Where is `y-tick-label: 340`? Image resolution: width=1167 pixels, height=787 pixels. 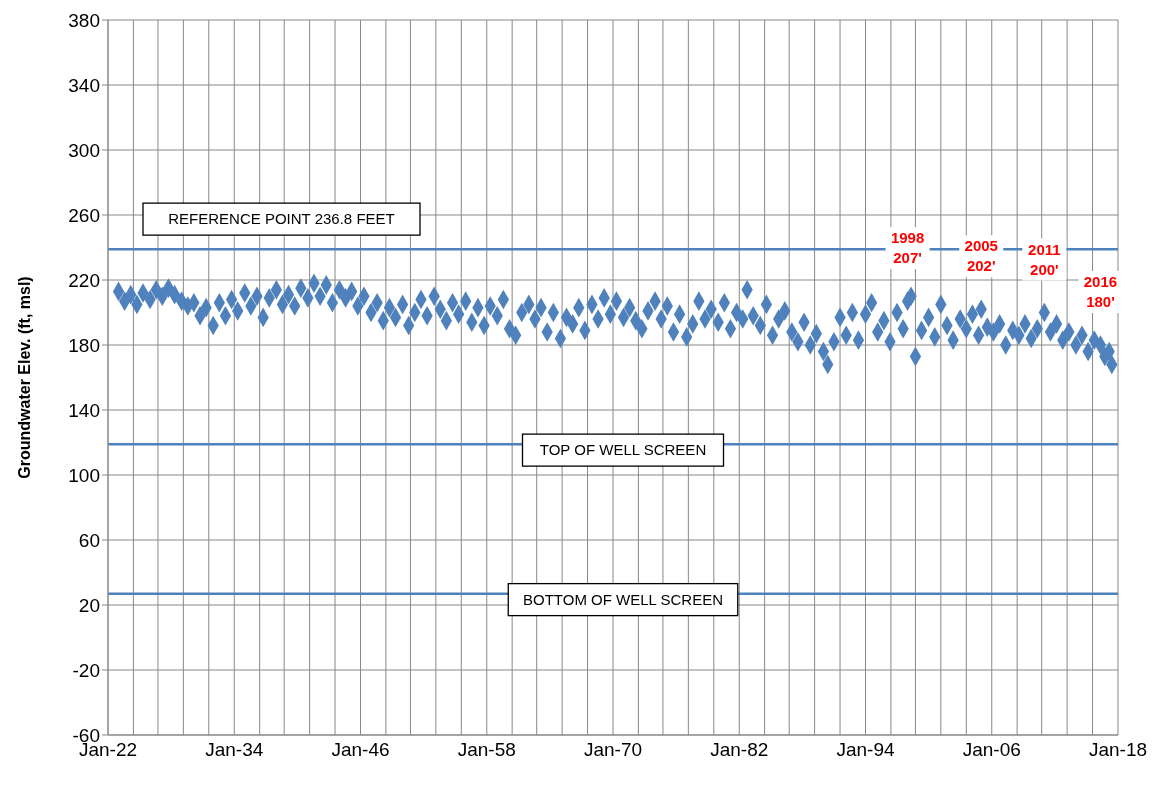 y-tick-label: 340 is located at coordinates (84, 85).